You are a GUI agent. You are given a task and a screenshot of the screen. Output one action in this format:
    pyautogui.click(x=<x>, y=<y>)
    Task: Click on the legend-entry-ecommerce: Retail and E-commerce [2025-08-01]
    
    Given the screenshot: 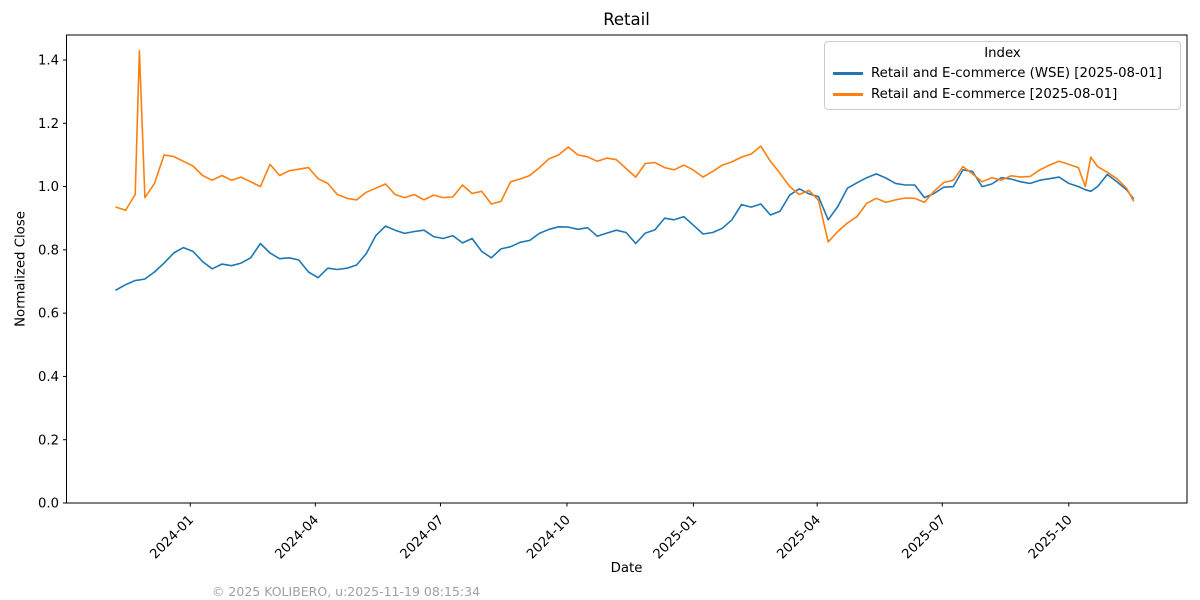 What is the action you would take?
    pyautogui.click(x=1002, y=94)
    